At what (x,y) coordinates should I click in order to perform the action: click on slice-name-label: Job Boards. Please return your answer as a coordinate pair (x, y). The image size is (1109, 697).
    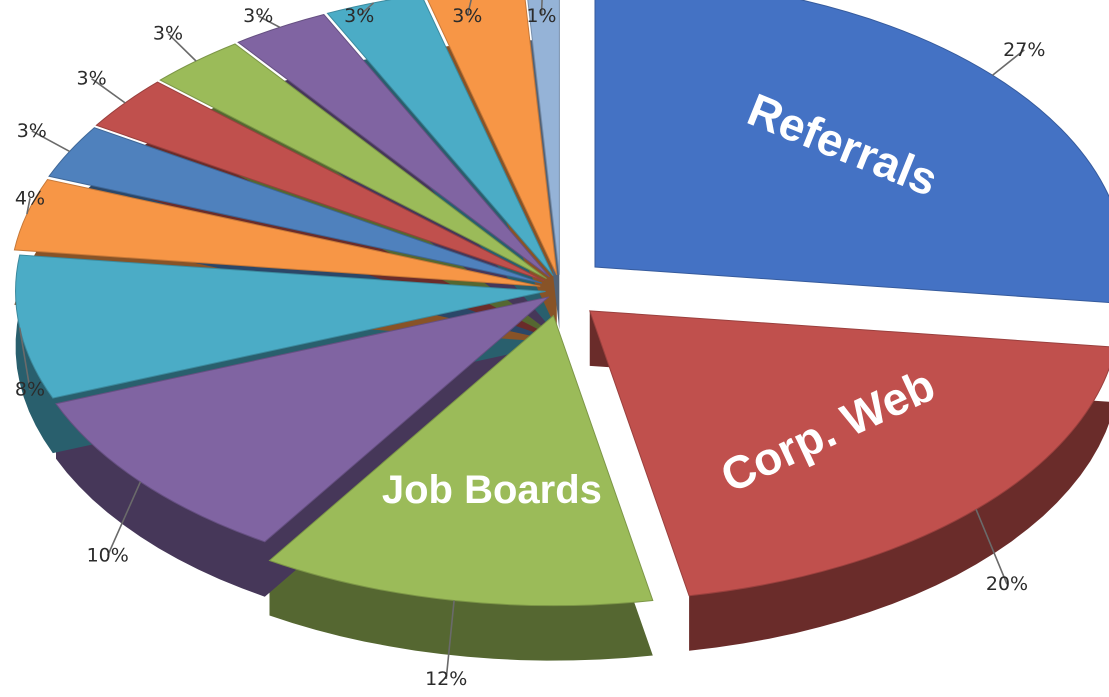
    Looking at the image, I should click on (492, 490).